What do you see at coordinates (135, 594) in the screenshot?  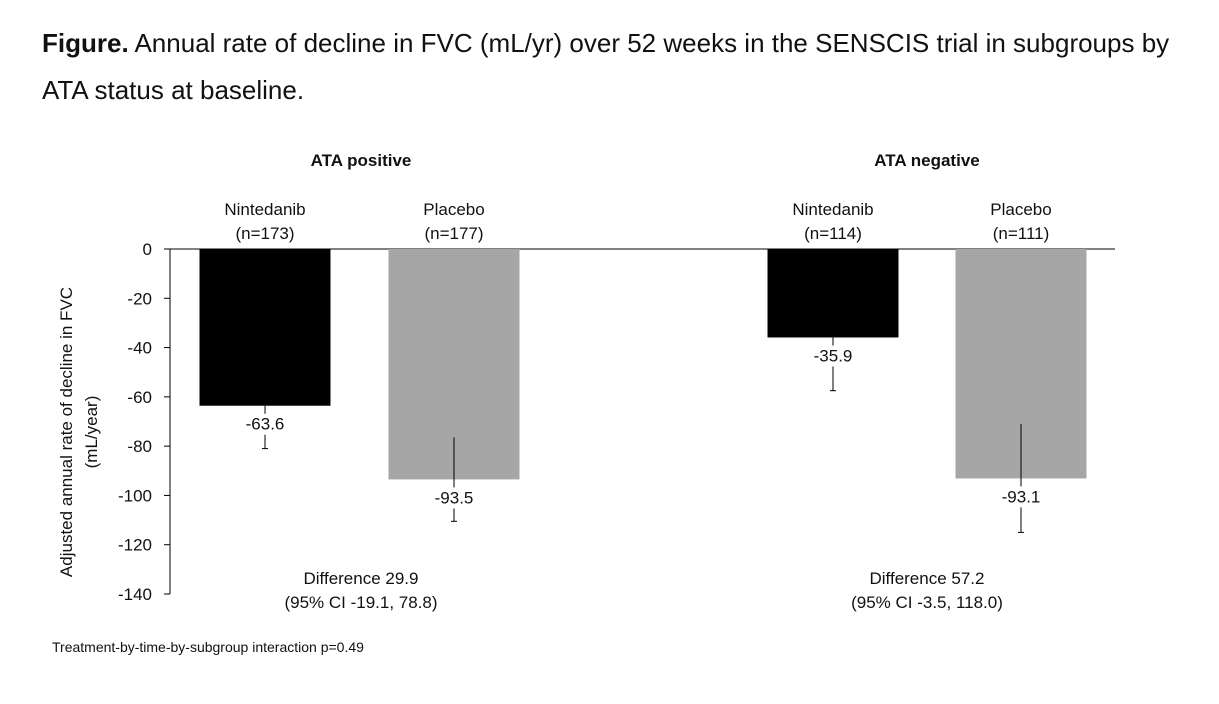 I see `y-tick-label: -140` at bounding box center [135, 594].